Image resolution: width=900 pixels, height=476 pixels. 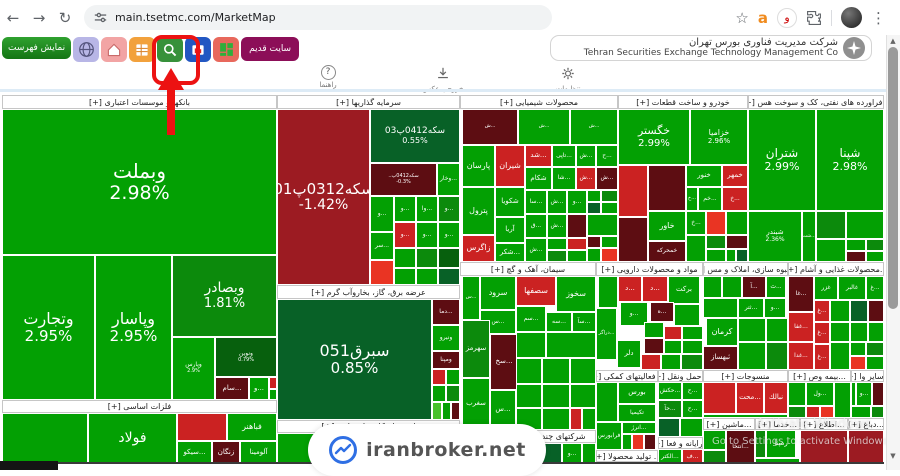 I want to click on stock-tile: سکه0412پ03 0.55%, so click(x=415, y=136).